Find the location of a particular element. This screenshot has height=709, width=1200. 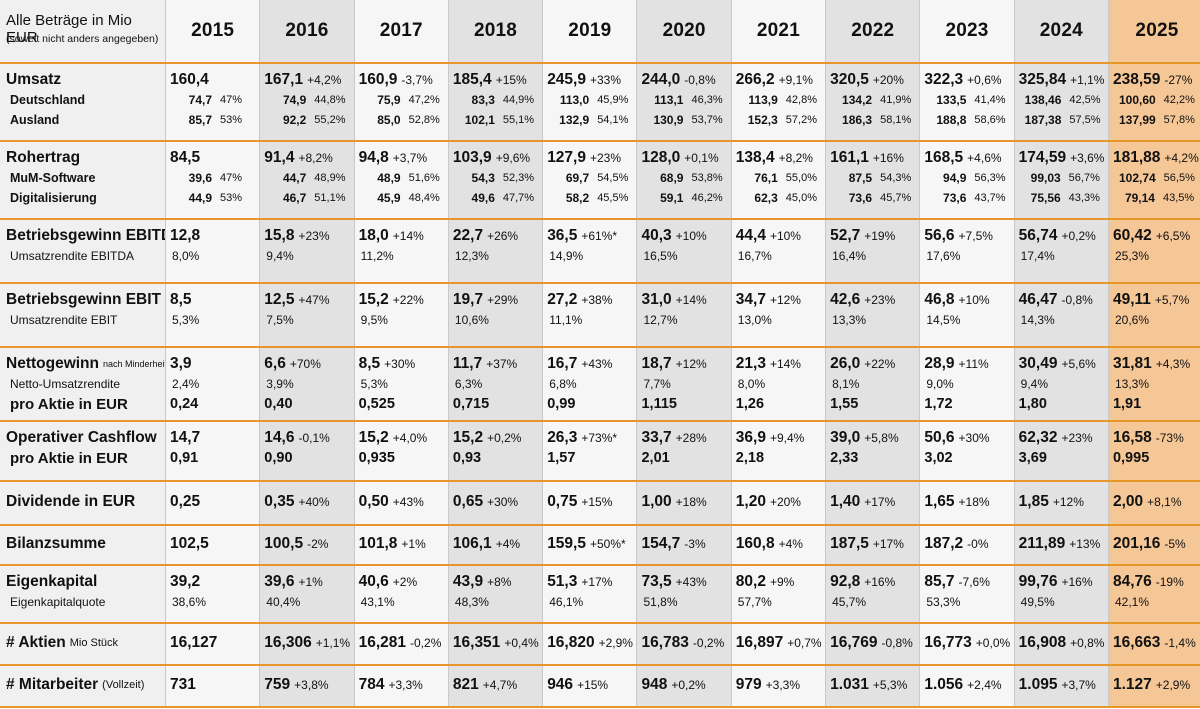

value-number: 16,769 is located at coordinates (854, 642).